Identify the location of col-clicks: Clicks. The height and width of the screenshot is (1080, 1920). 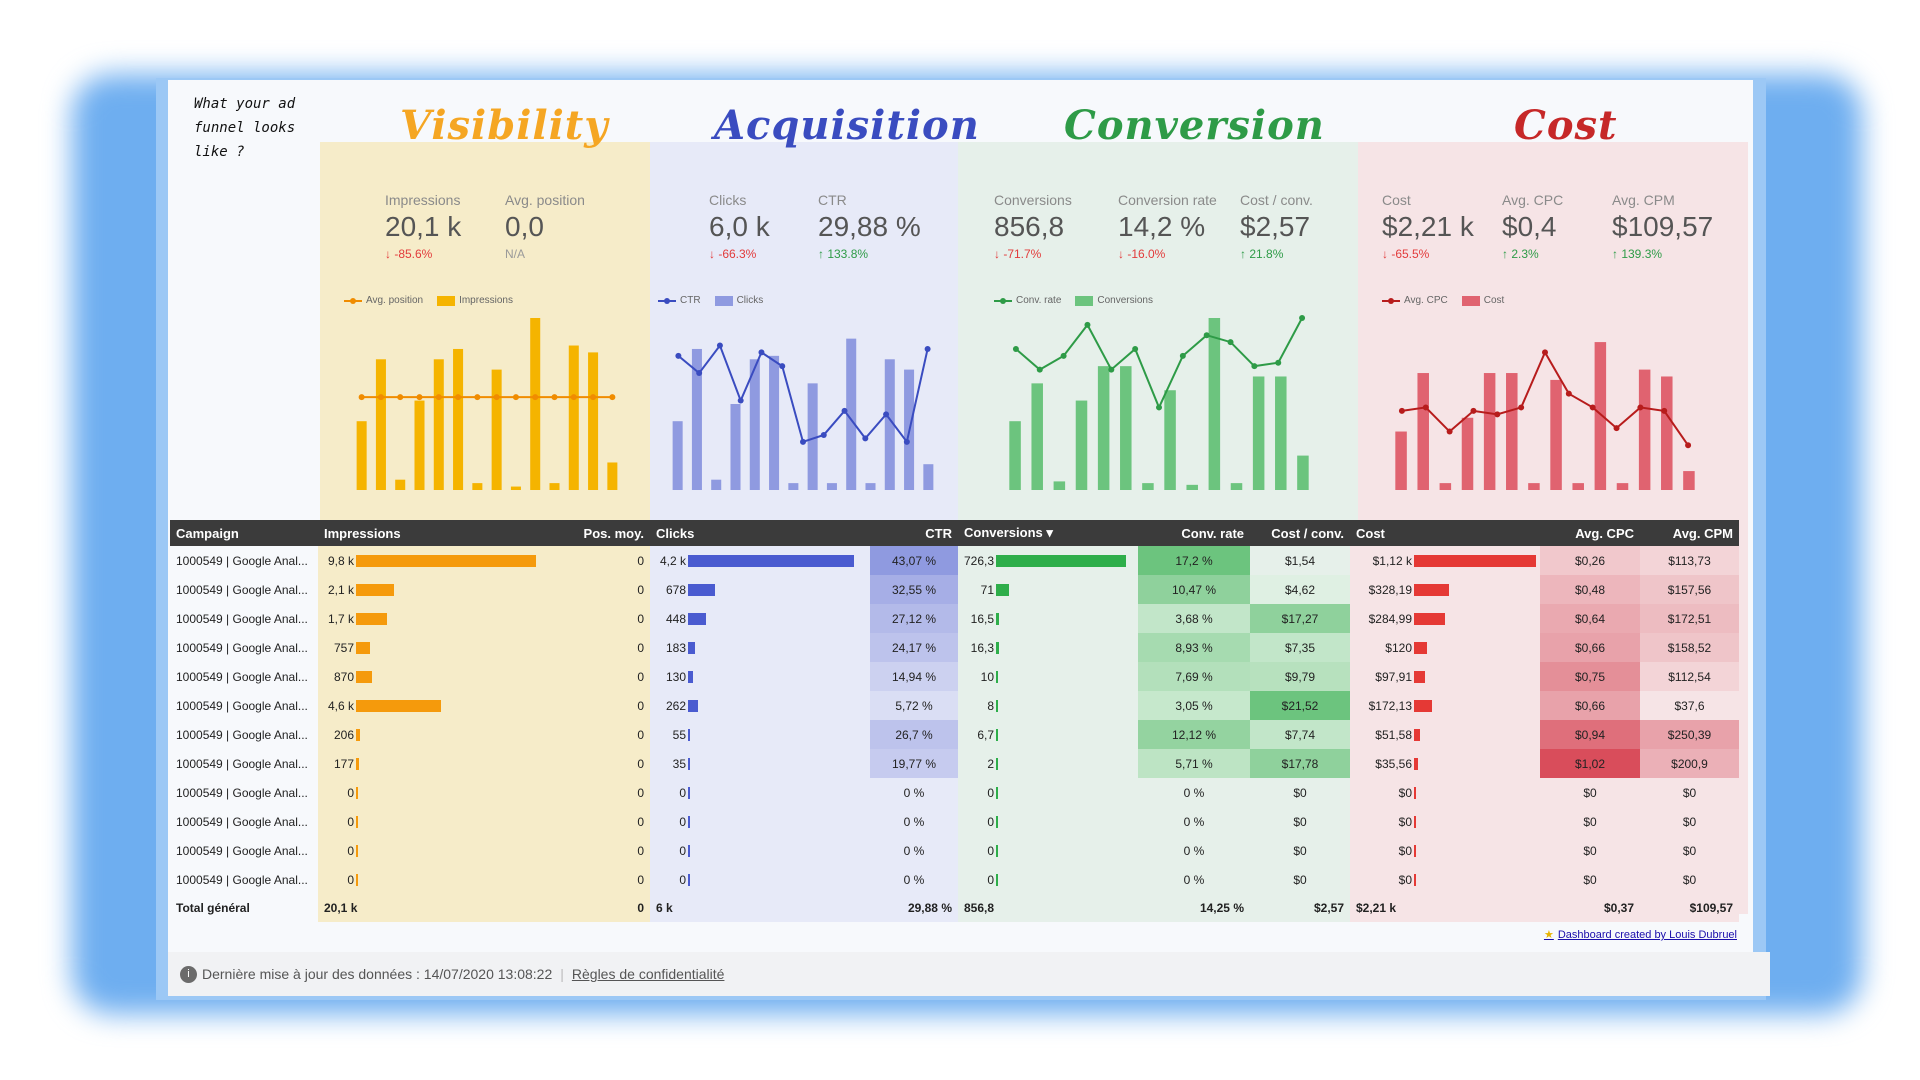
(760, 533).